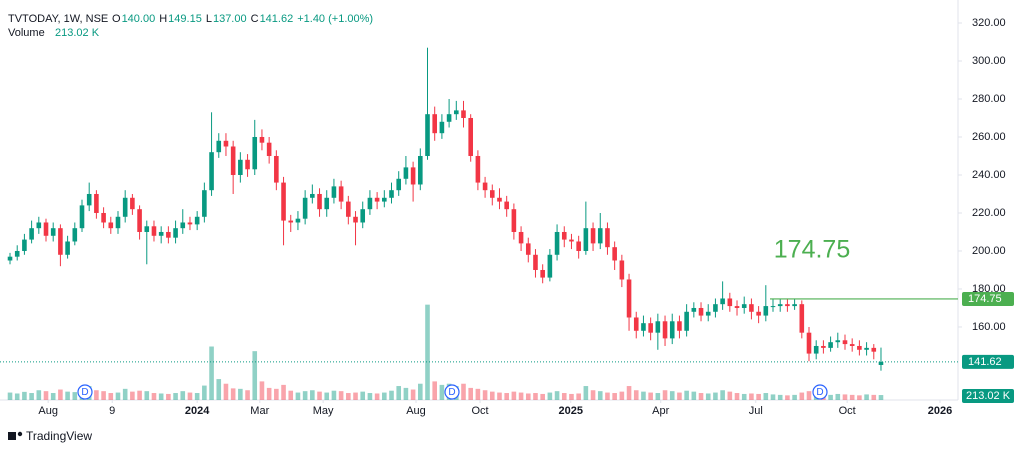 This screenshot has height=452, width=1024. I want to click on y-tick-label: 220.00, so click(989, 213).